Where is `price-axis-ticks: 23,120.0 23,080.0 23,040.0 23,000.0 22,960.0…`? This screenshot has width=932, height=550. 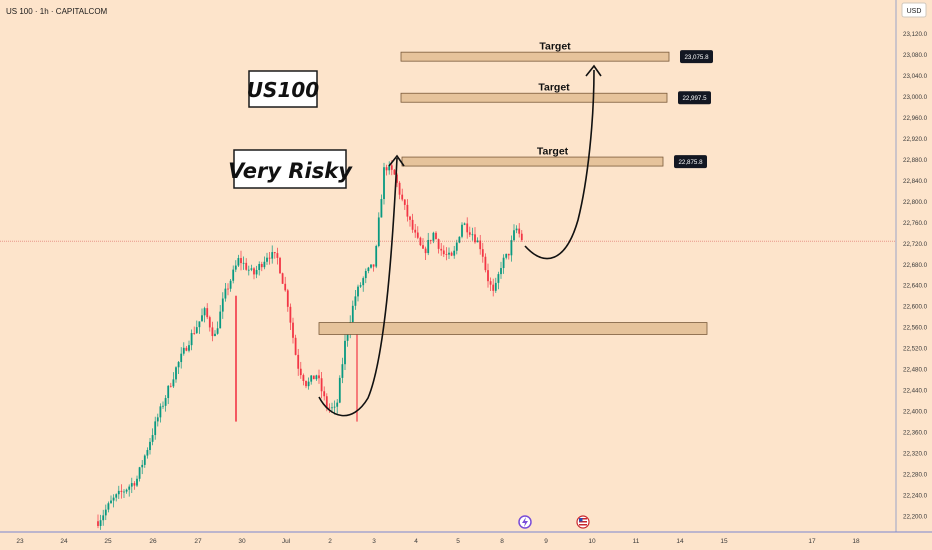 price-axis-ticks: 23,120.0 23,080.0 23,040.0 23,000.0 22,960.0… is located at coordinates (915, 276).